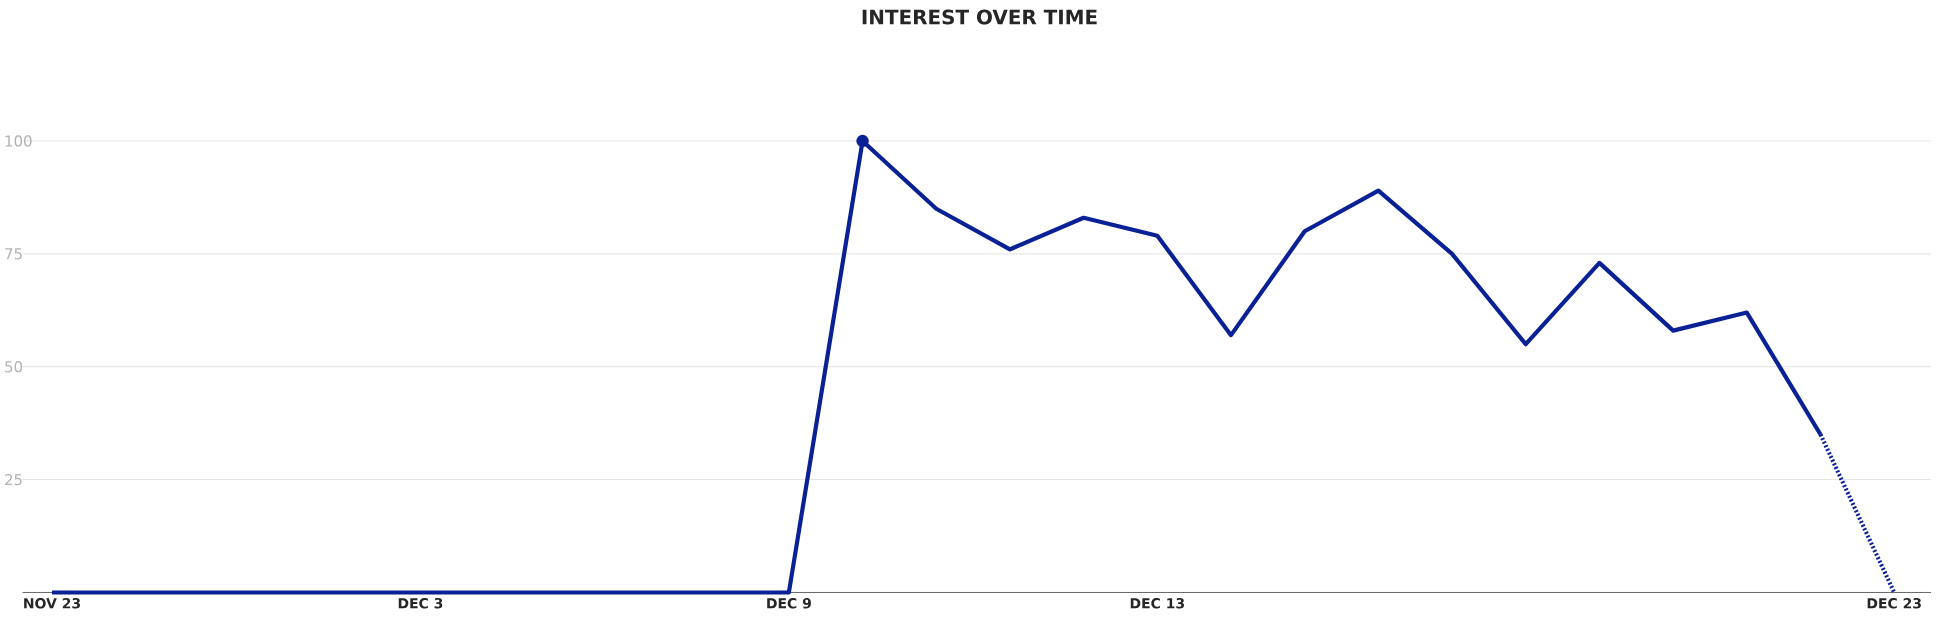 The image size is (1959, 629). What do you see at coordinates (13, 254) in the screenshot?
I see `y-tick-label: 75` at bounding box center [13, 254].